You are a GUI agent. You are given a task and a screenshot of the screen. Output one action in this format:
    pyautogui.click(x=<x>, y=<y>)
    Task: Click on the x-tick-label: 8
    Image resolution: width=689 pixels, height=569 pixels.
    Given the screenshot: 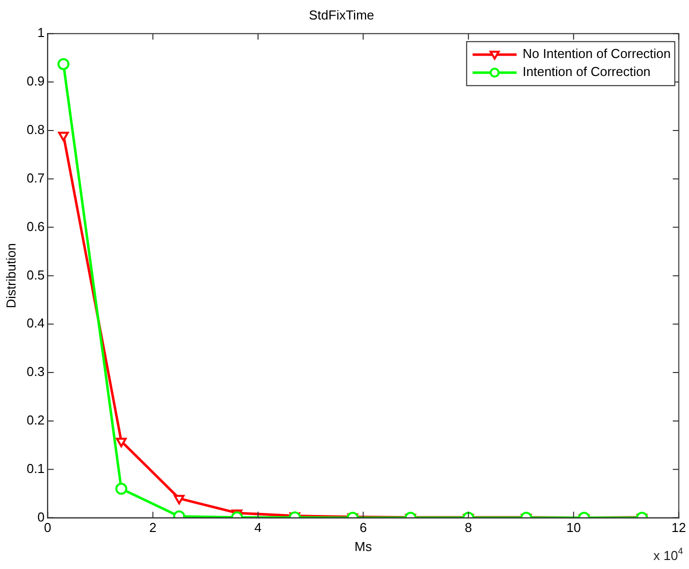 What is the action you would take?
    pyautogui.click(x=468, y=528)
    